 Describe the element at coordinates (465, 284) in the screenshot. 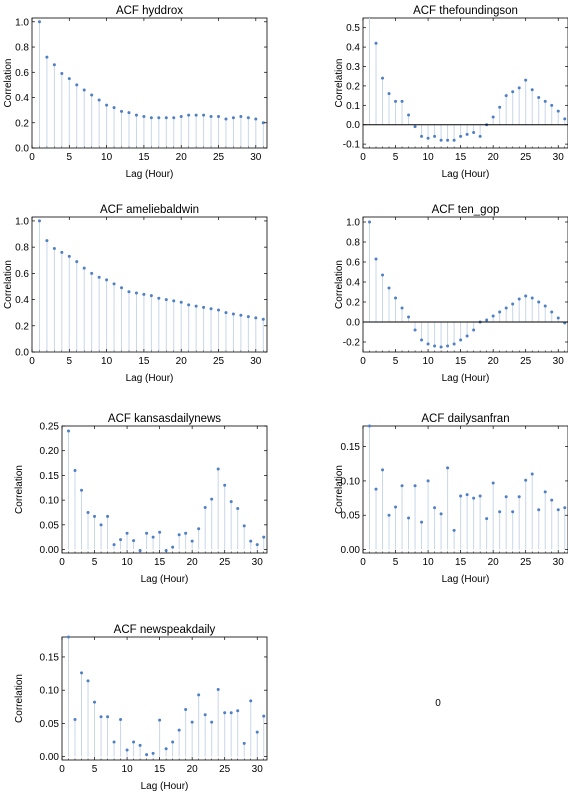

I see `plot-frame` at that location.